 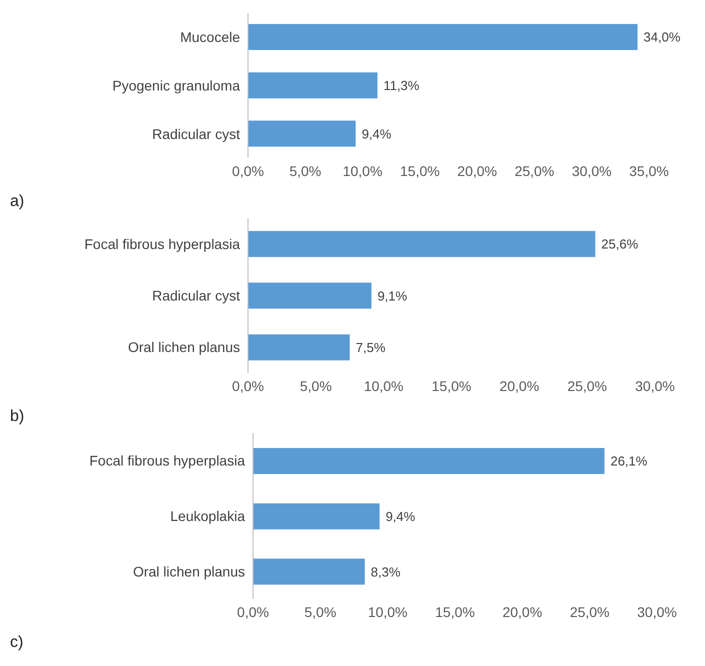 I want to click on data-label: 11,3%, so click(x=401, y=85).